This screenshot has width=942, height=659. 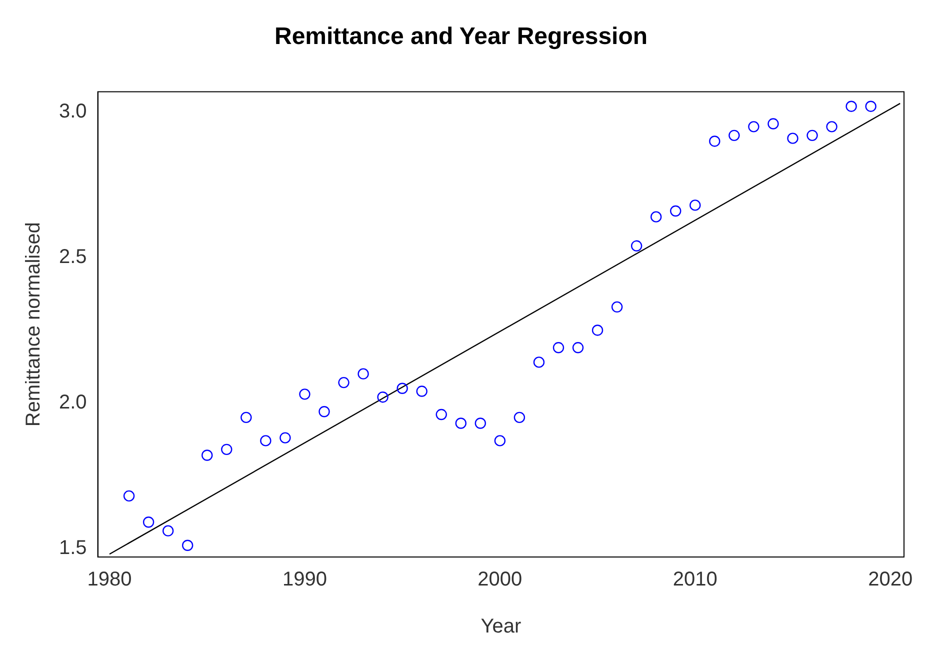 What do you see at coordinates (461, 36) in the screenshot?
I see `chart-title: Remittance and Year Regression` at bounding box center [461, 36].